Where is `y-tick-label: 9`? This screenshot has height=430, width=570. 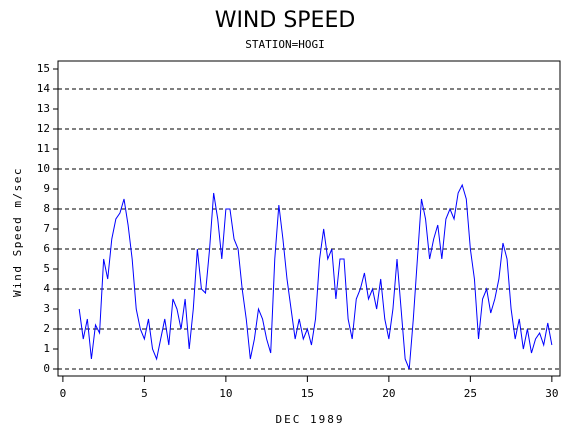 y-tick-label: 9 is located at coordinates (46, 188).